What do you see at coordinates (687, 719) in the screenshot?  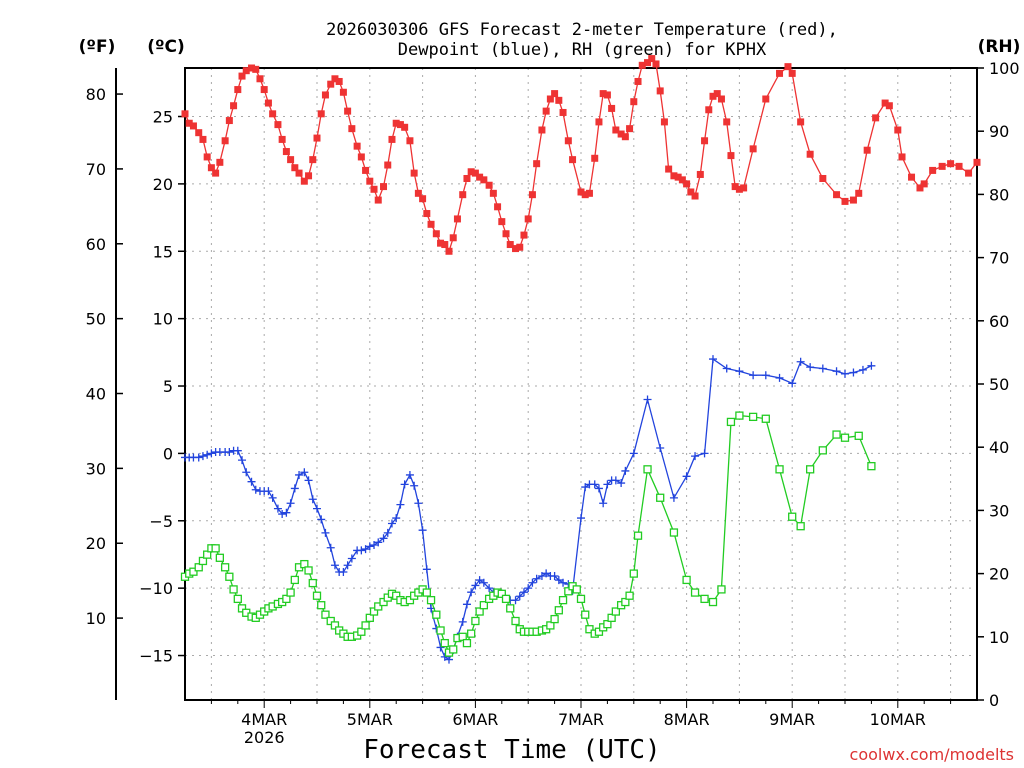 I see `time-tick-label: 8MAR` at bounding box center [687, 719].